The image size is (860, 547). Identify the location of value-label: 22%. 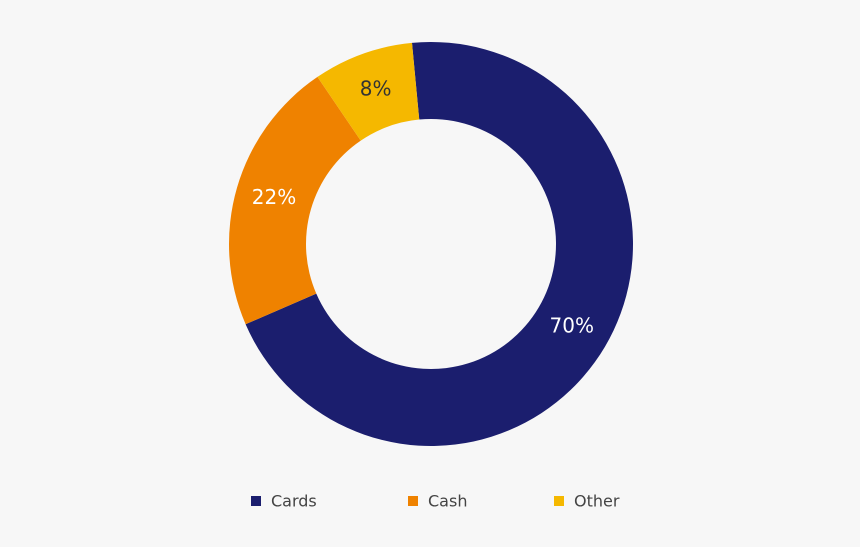
(274, 197).